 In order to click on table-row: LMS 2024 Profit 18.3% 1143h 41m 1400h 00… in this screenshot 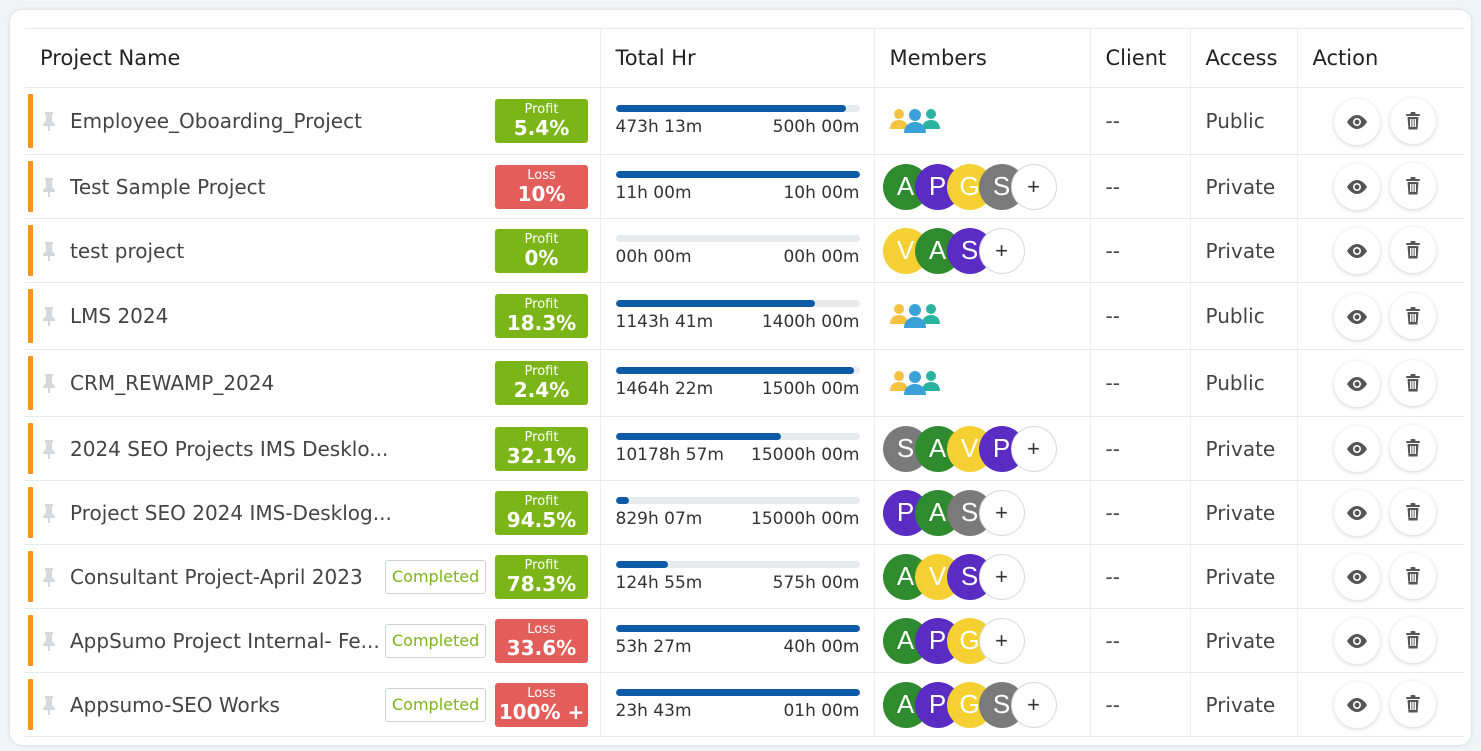, I will do `click(744, 316)`.